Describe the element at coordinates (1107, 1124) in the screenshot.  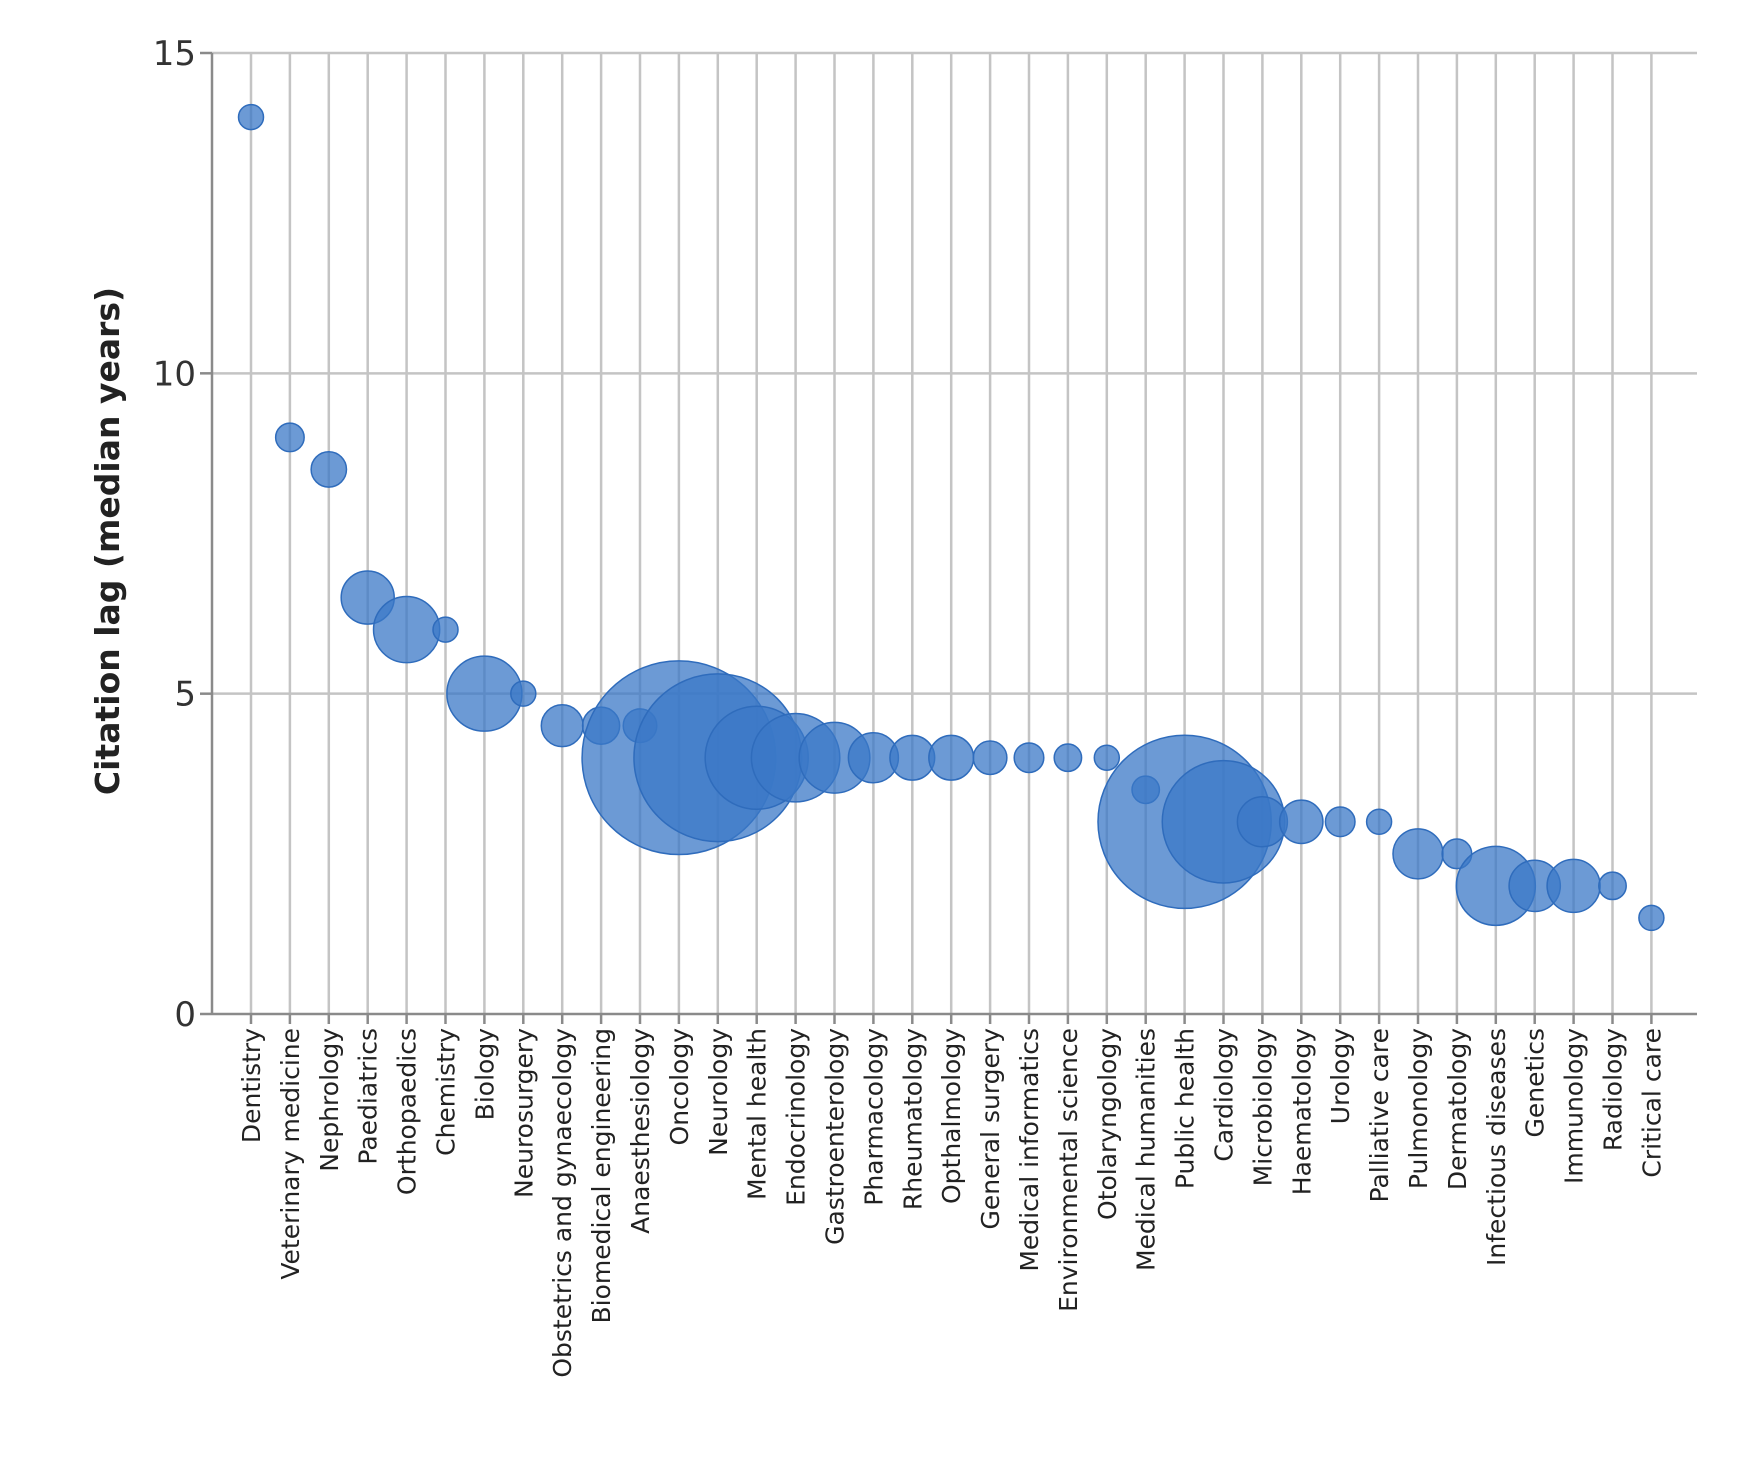
I see `x-tick-label: Otolaryngology` at that location.